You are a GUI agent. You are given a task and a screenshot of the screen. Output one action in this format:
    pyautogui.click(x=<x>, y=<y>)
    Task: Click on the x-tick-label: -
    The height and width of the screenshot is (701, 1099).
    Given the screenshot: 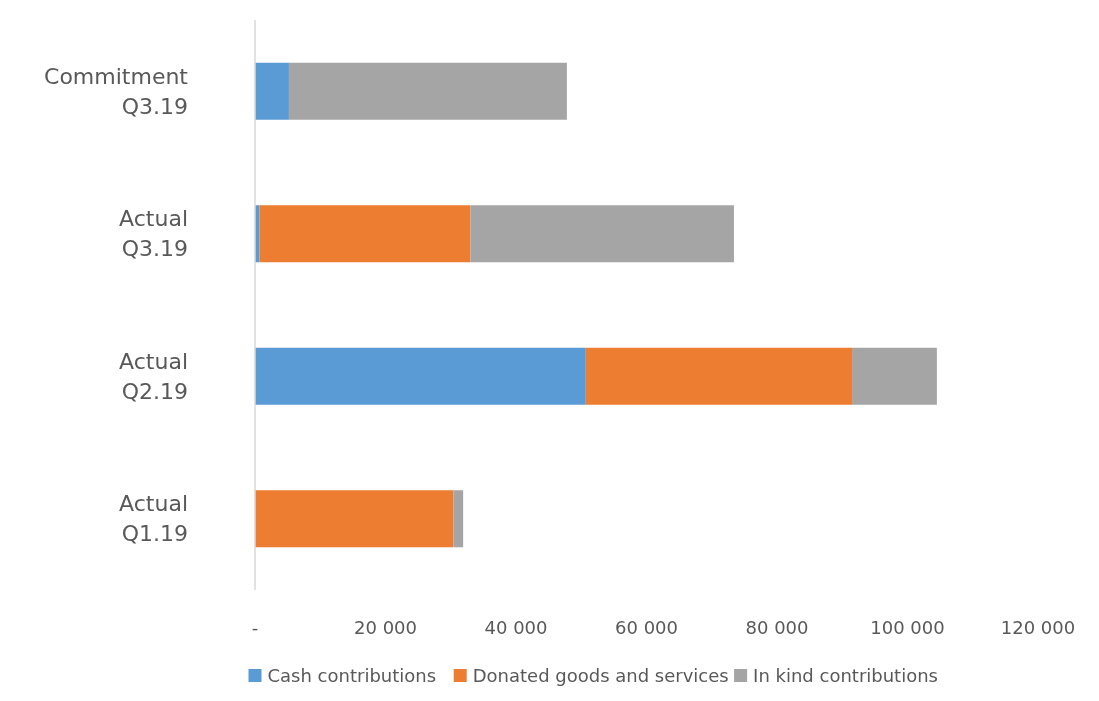 What is the action you would take?
    pyautogui.click(x=255, y=628)
    